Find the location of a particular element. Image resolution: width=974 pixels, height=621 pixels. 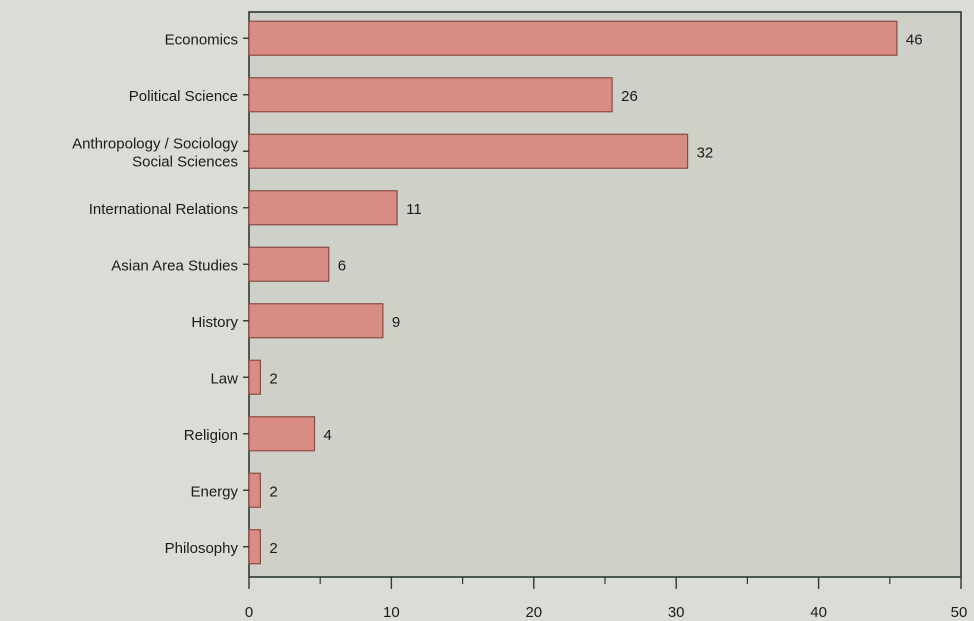

bar-value-label: 32 is located at coordinates (705, 152).